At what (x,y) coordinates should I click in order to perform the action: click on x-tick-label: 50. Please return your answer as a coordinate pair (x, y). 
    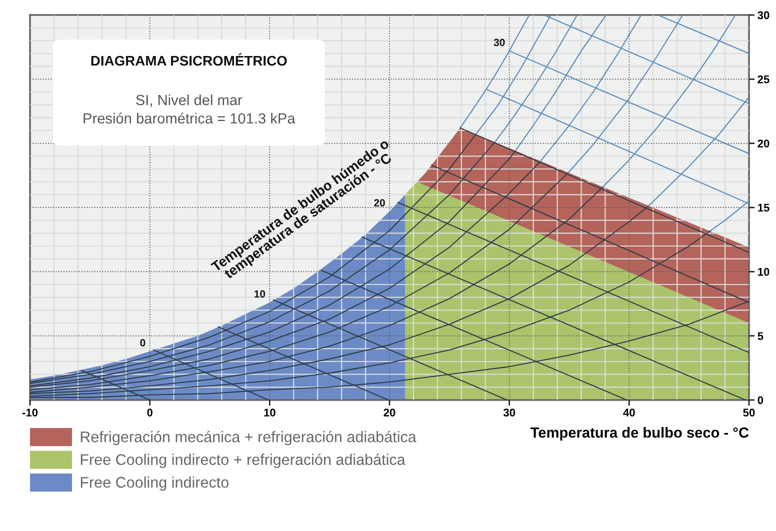
    Looking at the image, I should click on (749, 412).